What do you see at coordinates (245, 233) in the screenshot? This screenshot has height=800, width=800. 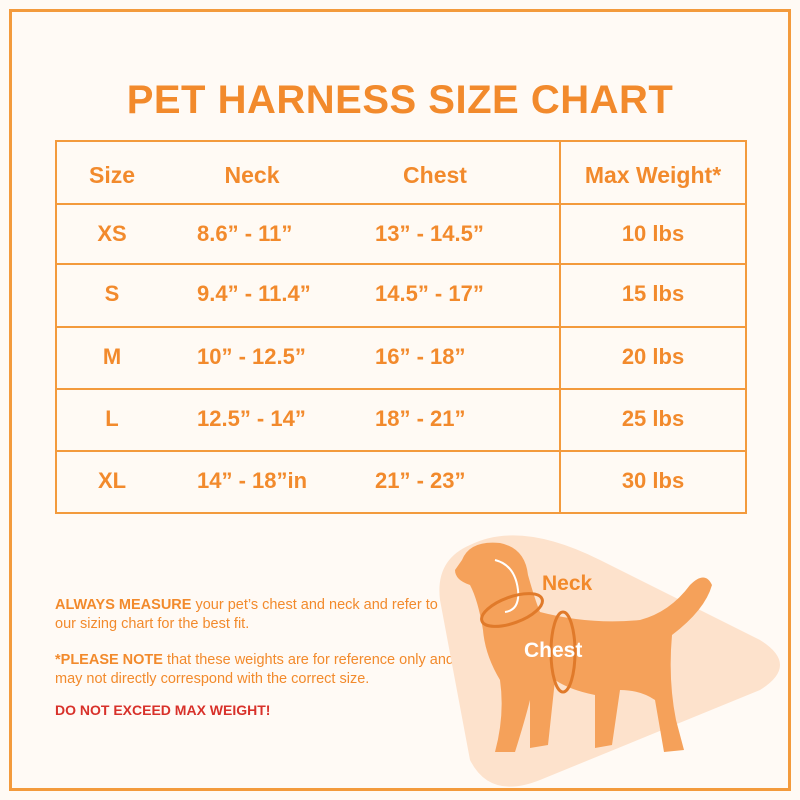 I see `table-cell: 8.6” - 11”` at bounding box center [245, 233].